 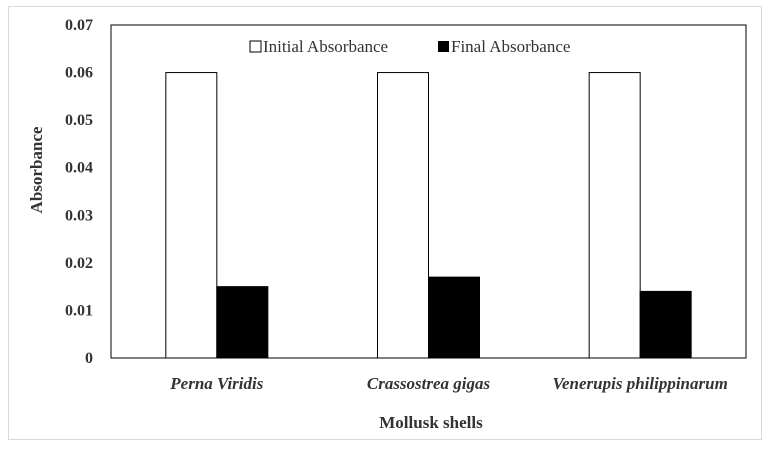 What do you see at coordinates (431, 422) in the screenshot?
I see `x-axis-title: Mollusk shells` at bounding box center [431, 422].